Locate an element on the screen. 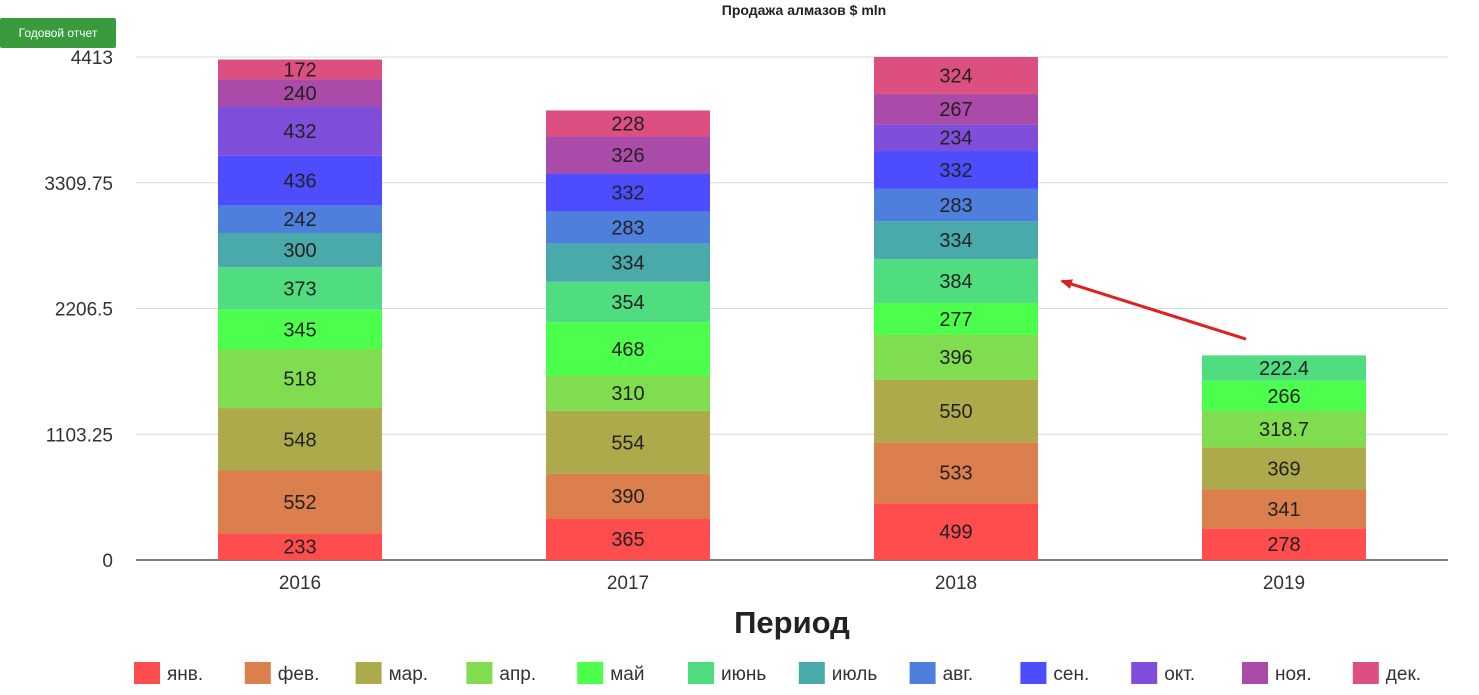 The width and height of the screenshot is (1479, 695). legend-item: дек. is located at coordinates (1386, 673).